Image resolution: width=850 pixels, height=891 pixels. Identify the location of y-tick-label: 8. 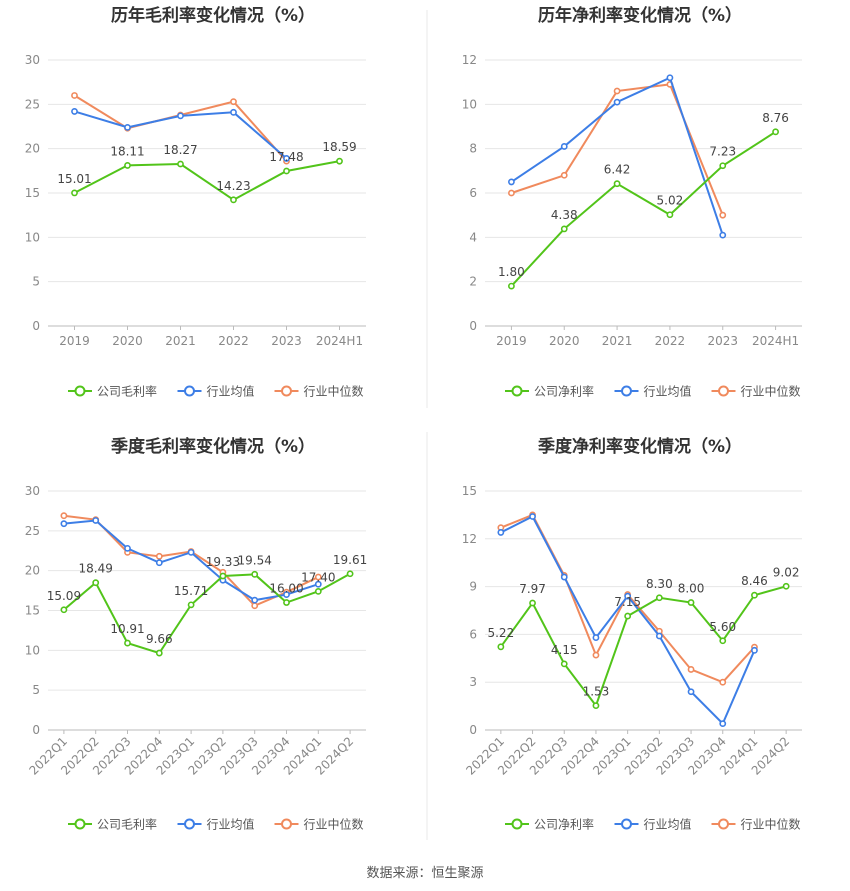
(473, 149).